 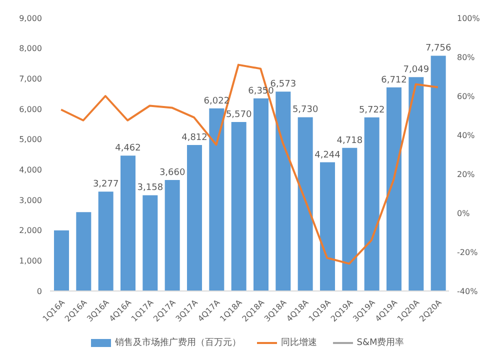 What do you see at coordinates (298, 342) in the screenshot?
I see `legend-label: 同比增速` at bounding box center [298, 342].